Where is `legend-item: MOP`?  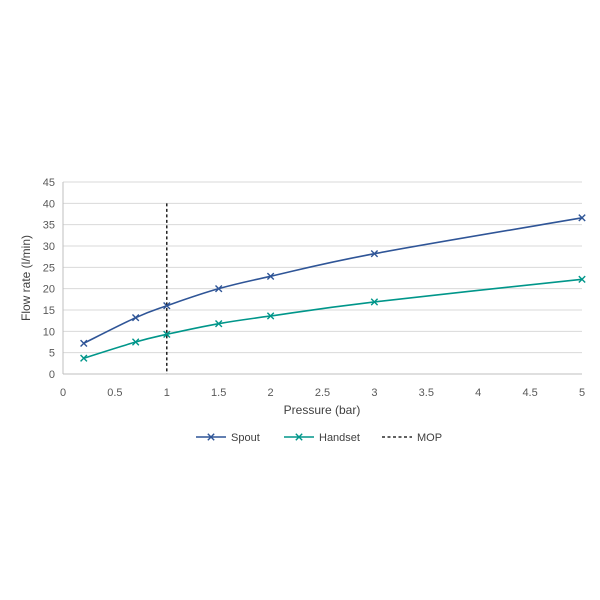 legend-item: MOP is located at coordinates (412, 438).